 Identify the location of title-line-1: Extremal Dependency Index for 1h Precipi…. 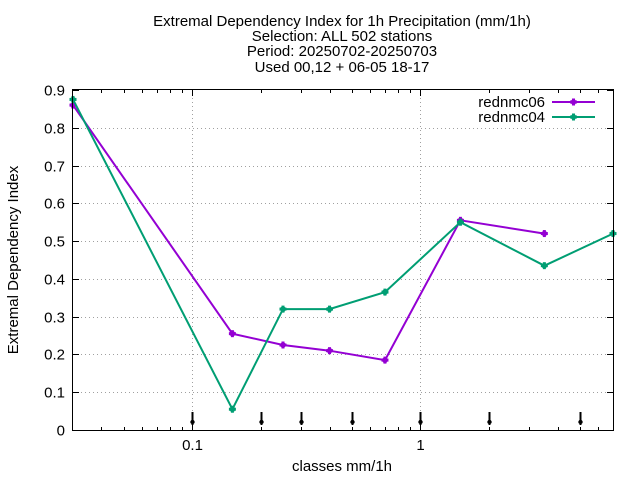
(342, 21).